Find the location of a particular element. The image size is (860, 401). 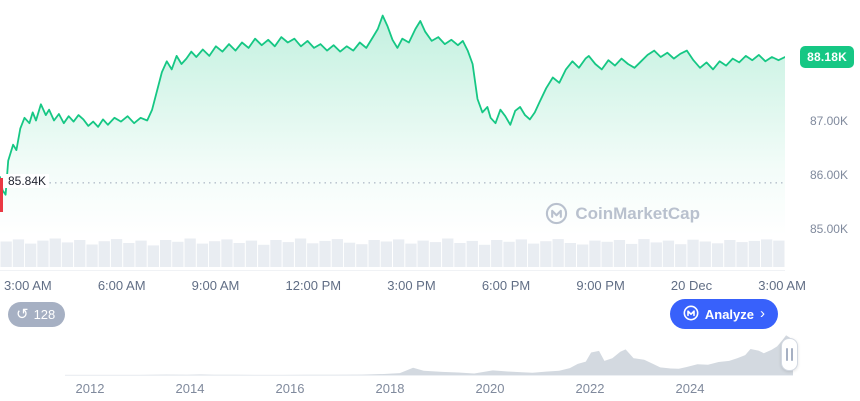

history-count: 128 is located at coordinates (44, 314).